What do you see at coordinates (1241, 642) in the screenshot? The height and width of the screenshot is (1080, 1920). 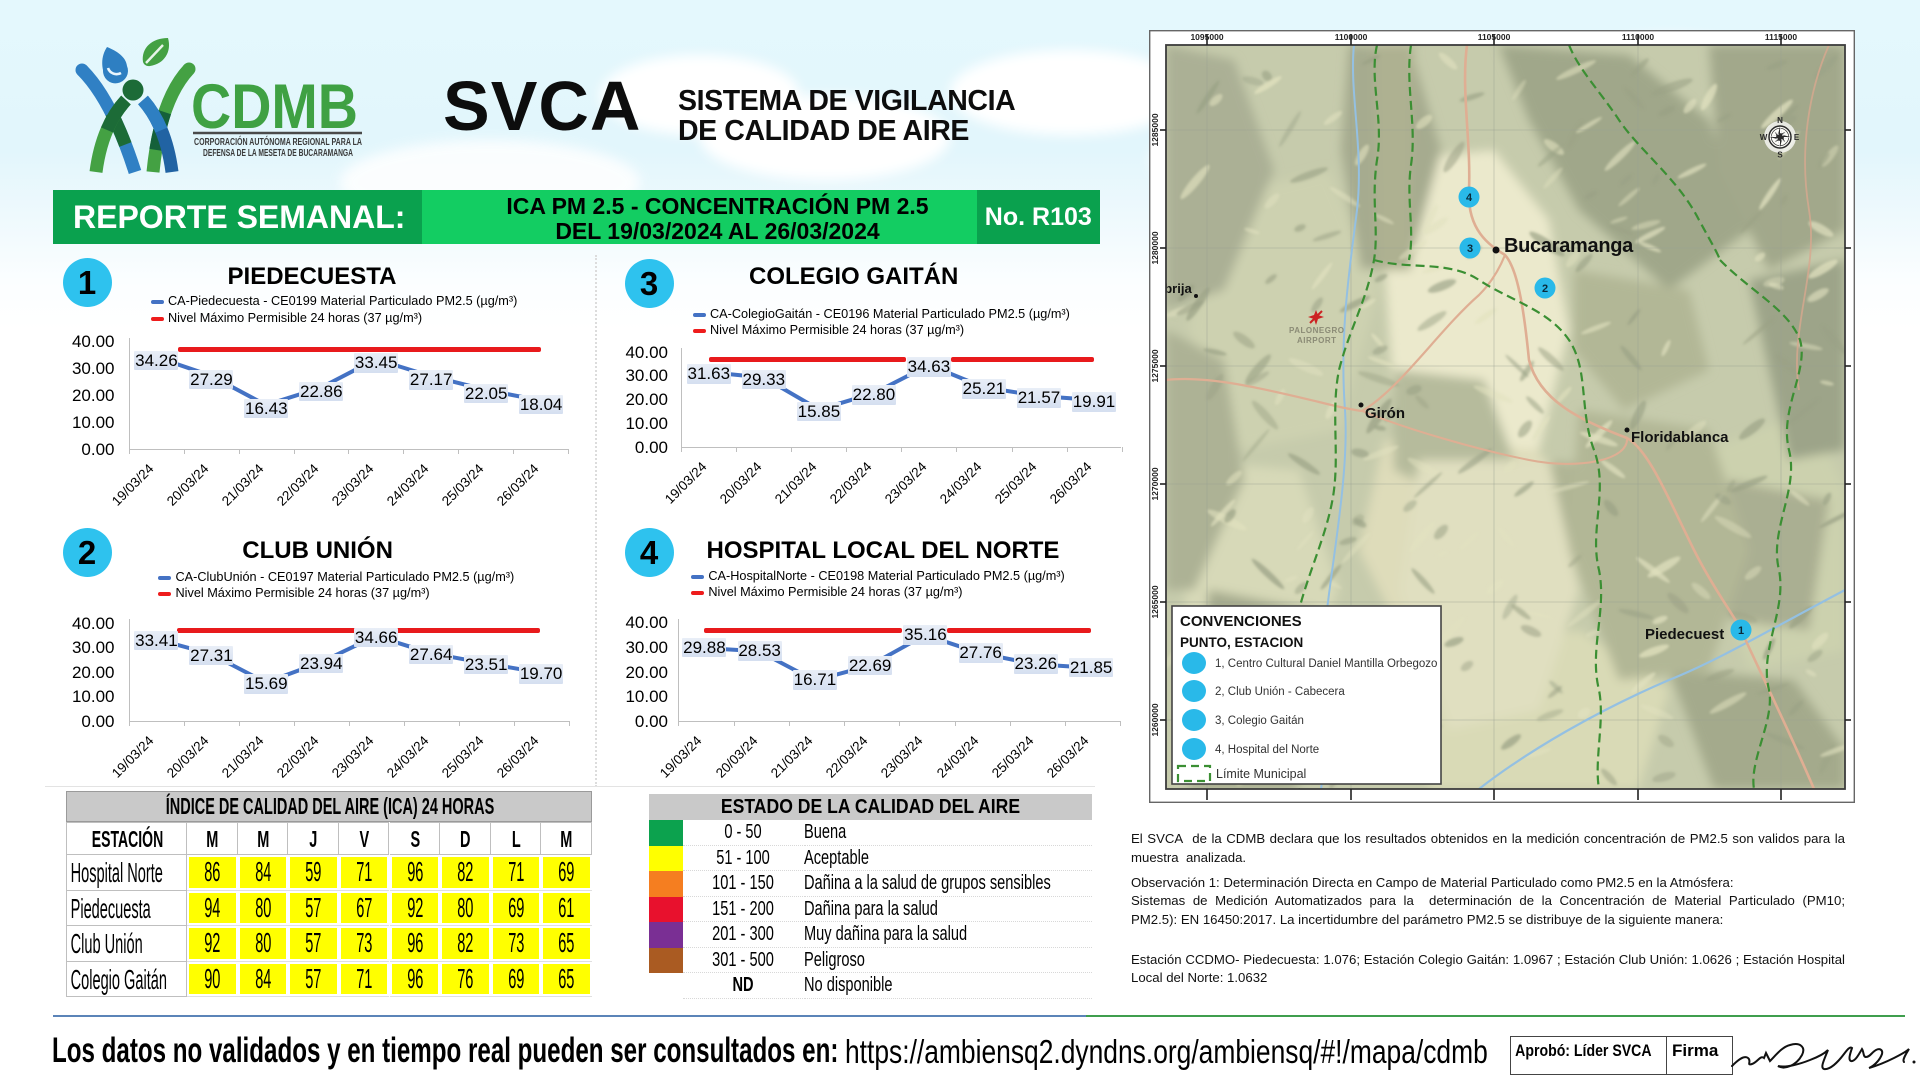 I see `svg-text: PUNTO, ESTACION` at bounding box center [1241, 642].